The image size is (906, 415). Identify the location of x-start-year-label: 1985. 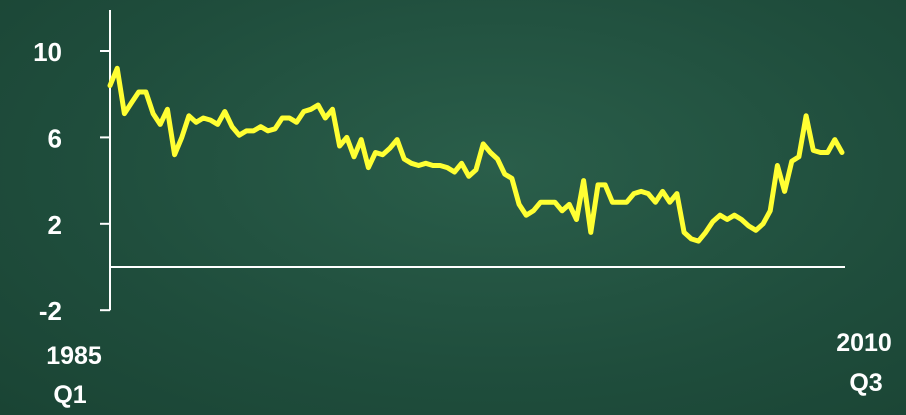
(74, 356).